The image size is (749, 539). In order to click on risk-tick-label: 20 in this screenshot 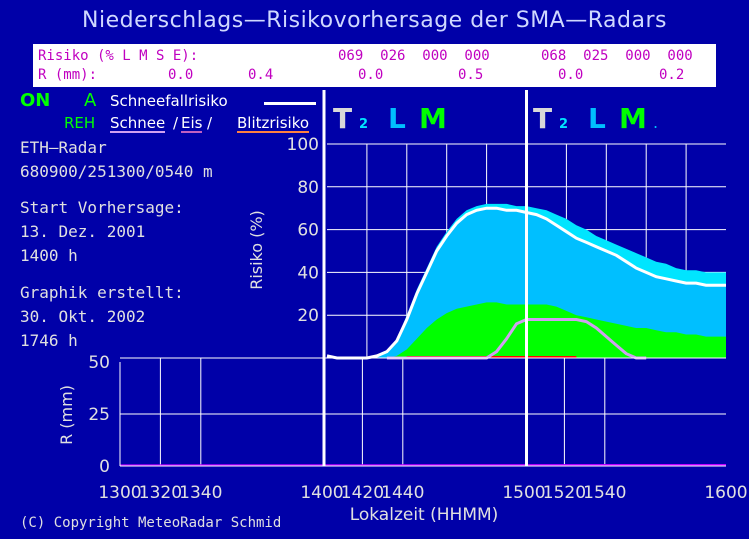, I will do `click(308, 316)`.